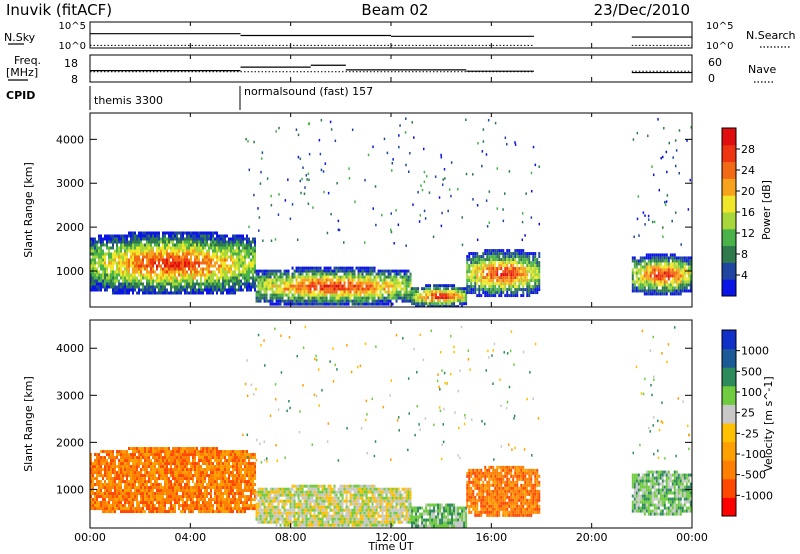 Image resolution: width=800 pixels, height=554 pixels. I want to click on power-colorbar-label: Power [dB], so click(766, 210).